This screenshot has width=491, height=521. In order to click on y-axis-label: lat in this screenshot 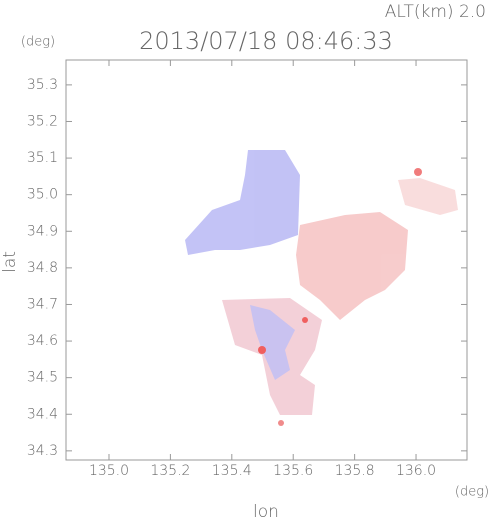, I will do `click(10, 262)`.